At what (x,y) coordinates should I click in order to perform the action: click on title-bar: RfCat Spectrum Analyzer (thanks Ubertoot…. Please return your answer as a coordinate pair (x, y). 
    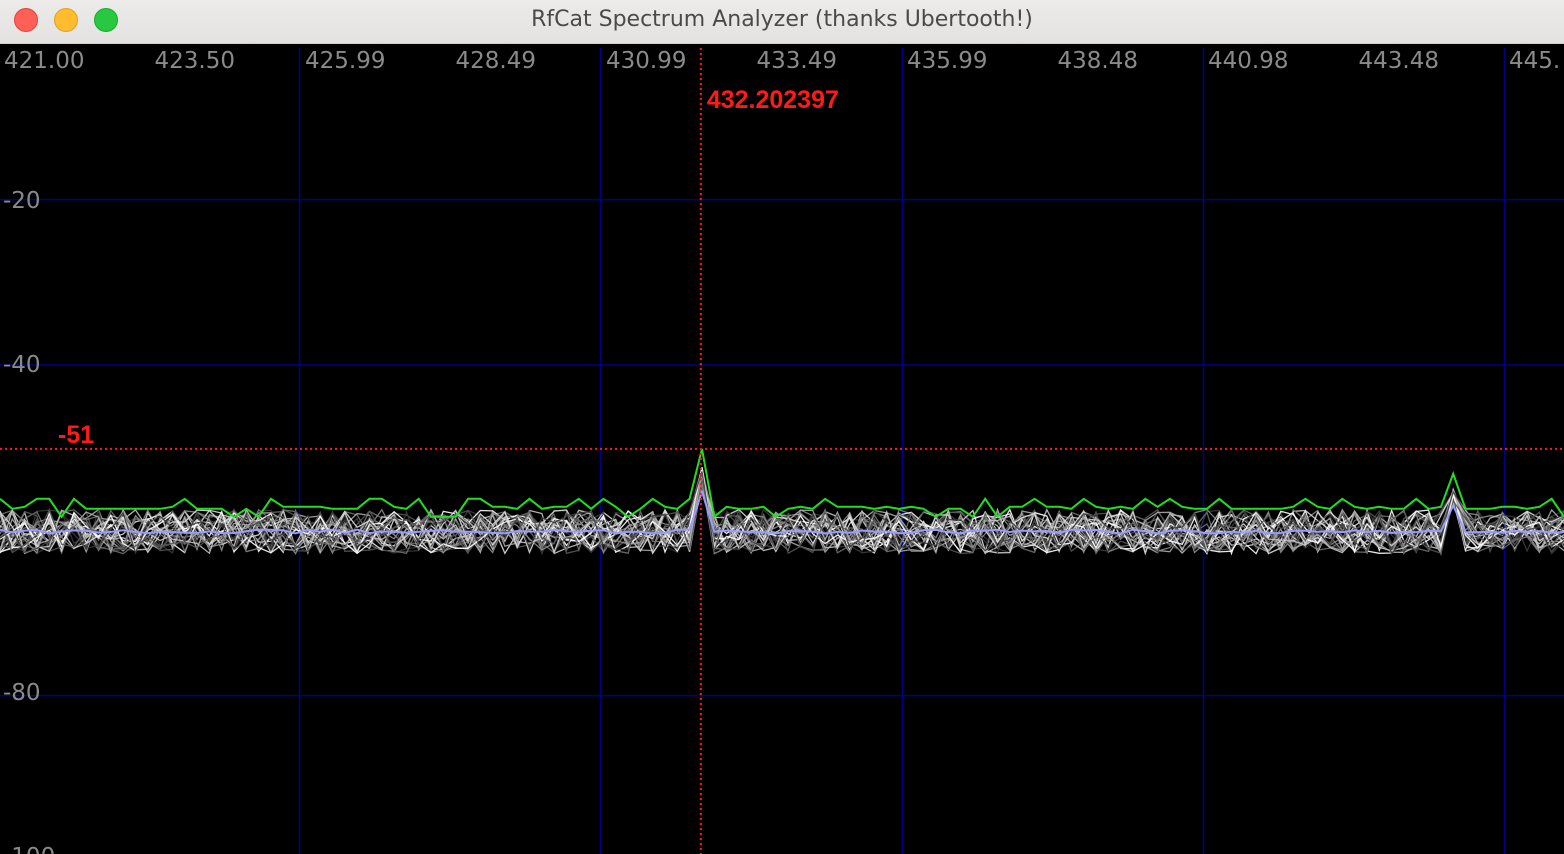
    Looking at the image, I should click on (782, 22).